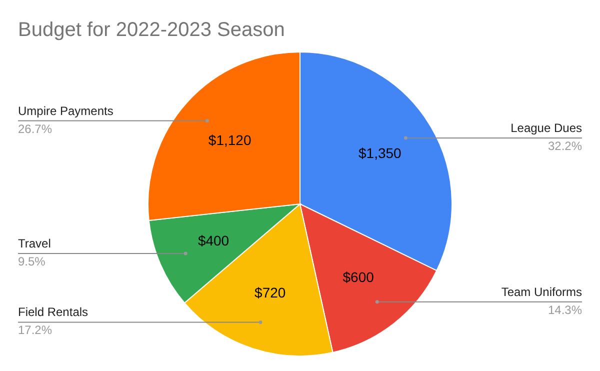 The image size is (600, 371). What do you see at coordinates (541, 291) in the screenshot?
I see `slice-label: Team Uniforms` at bounding box center [541, 291].